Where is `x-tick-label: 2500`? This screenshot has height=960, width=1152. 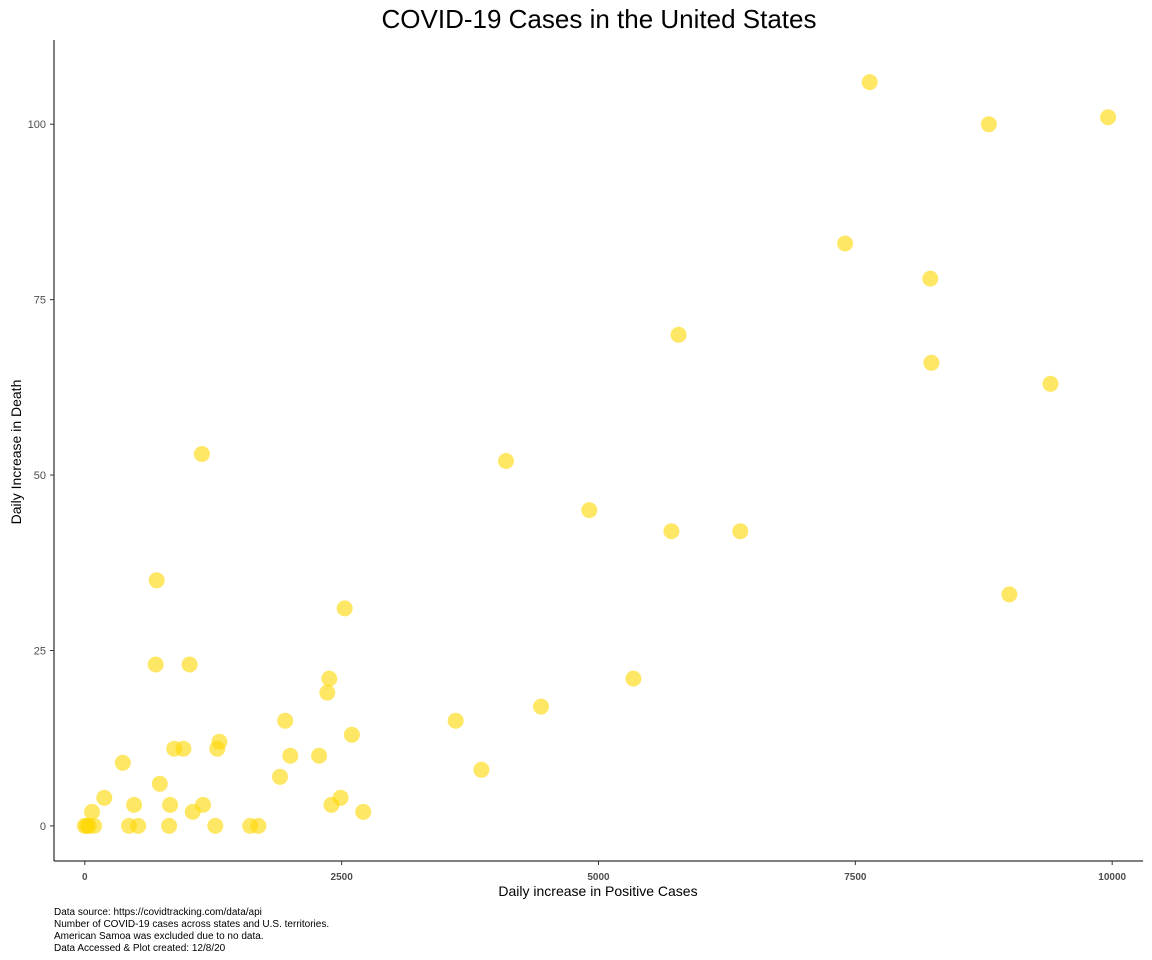
x-tick-label: 2500 is located at coordinates (342, 877).